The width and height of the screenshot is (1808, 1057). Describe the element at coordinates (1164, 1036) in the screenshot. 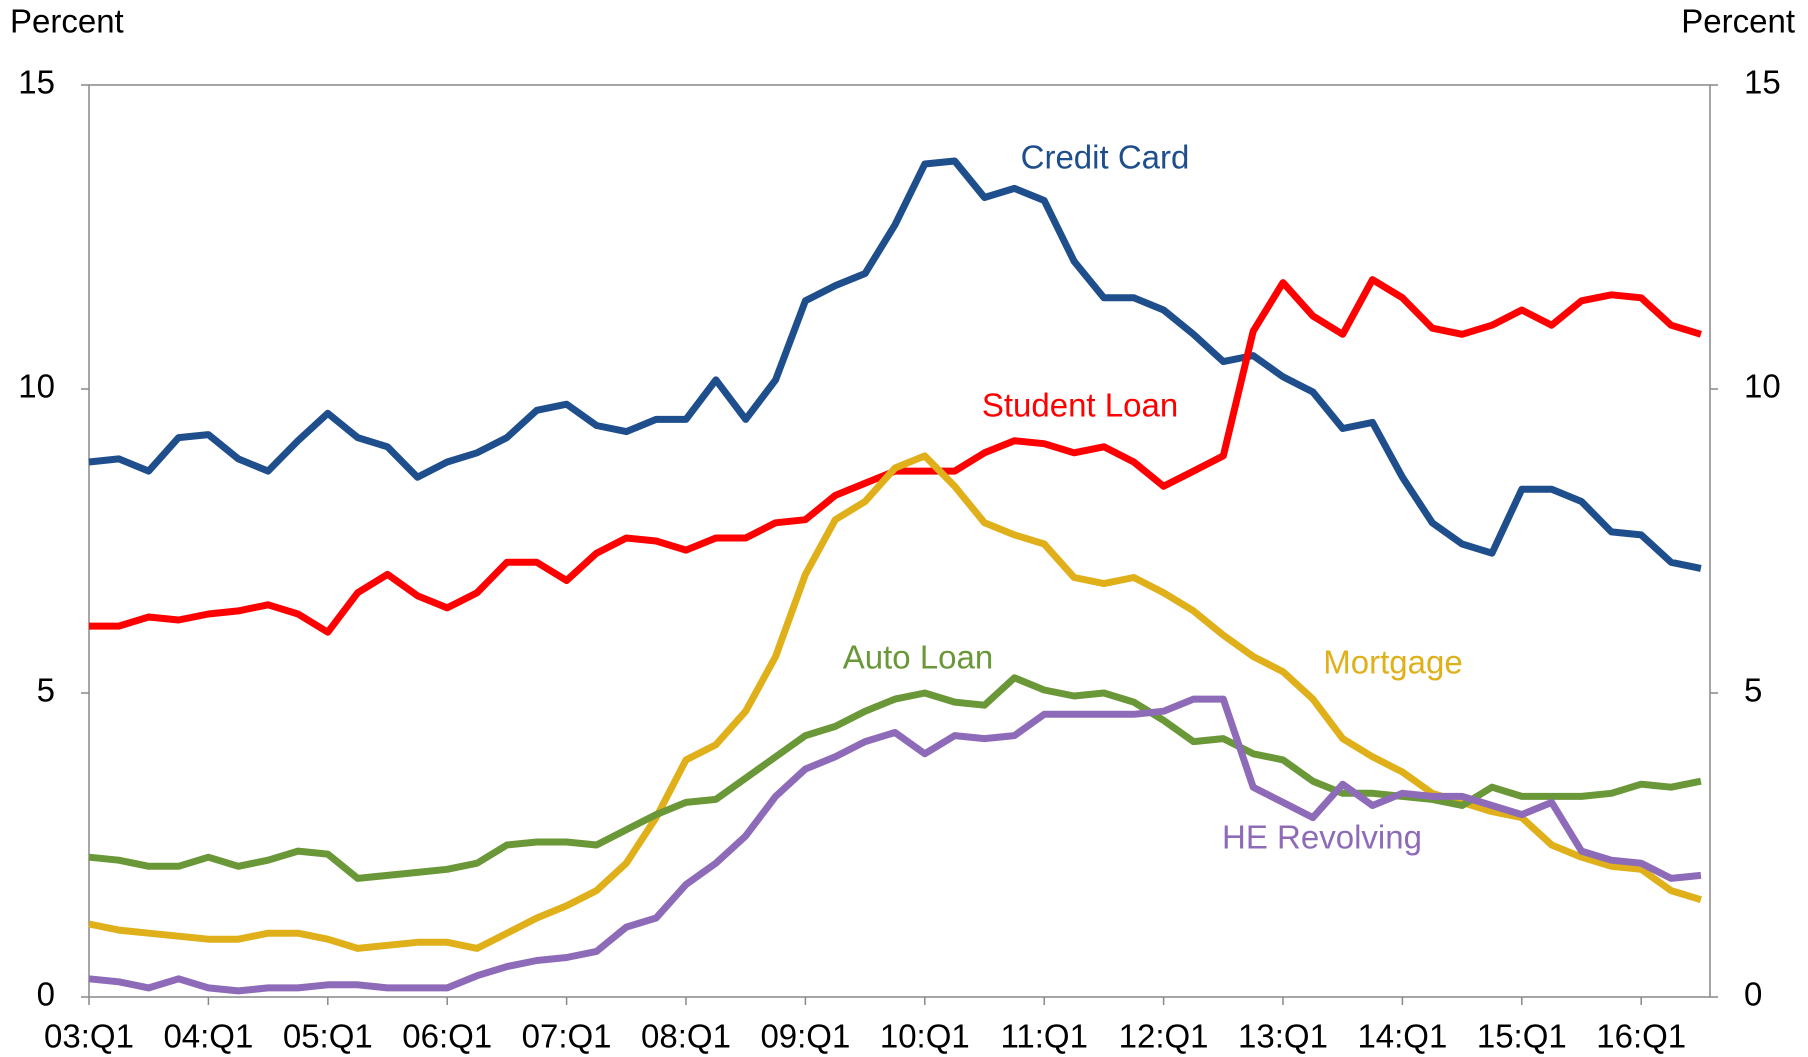

I see `x-tick-label: 12:Q1` at that location.